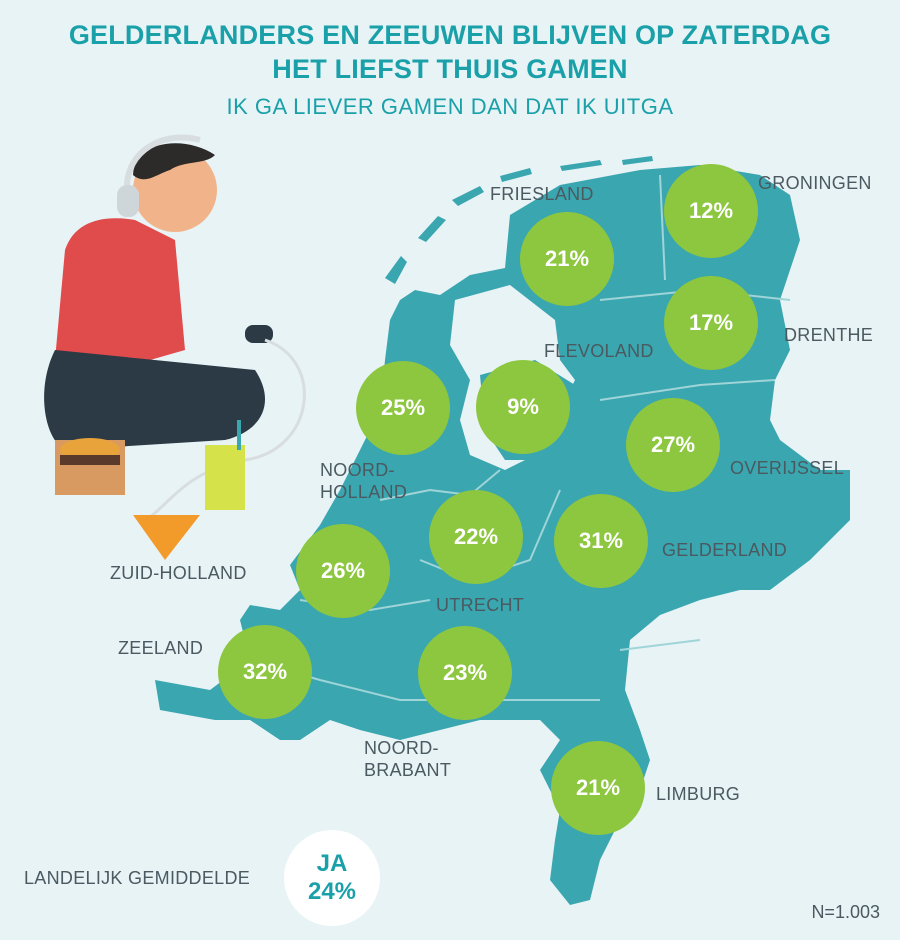 This screenshot has height=940, width=900. What do you see at coordinates (363, 481) in the screenshot?
I see `label-noord-holland: NOORD- HOLLAND` at bounding box center [363, 481].